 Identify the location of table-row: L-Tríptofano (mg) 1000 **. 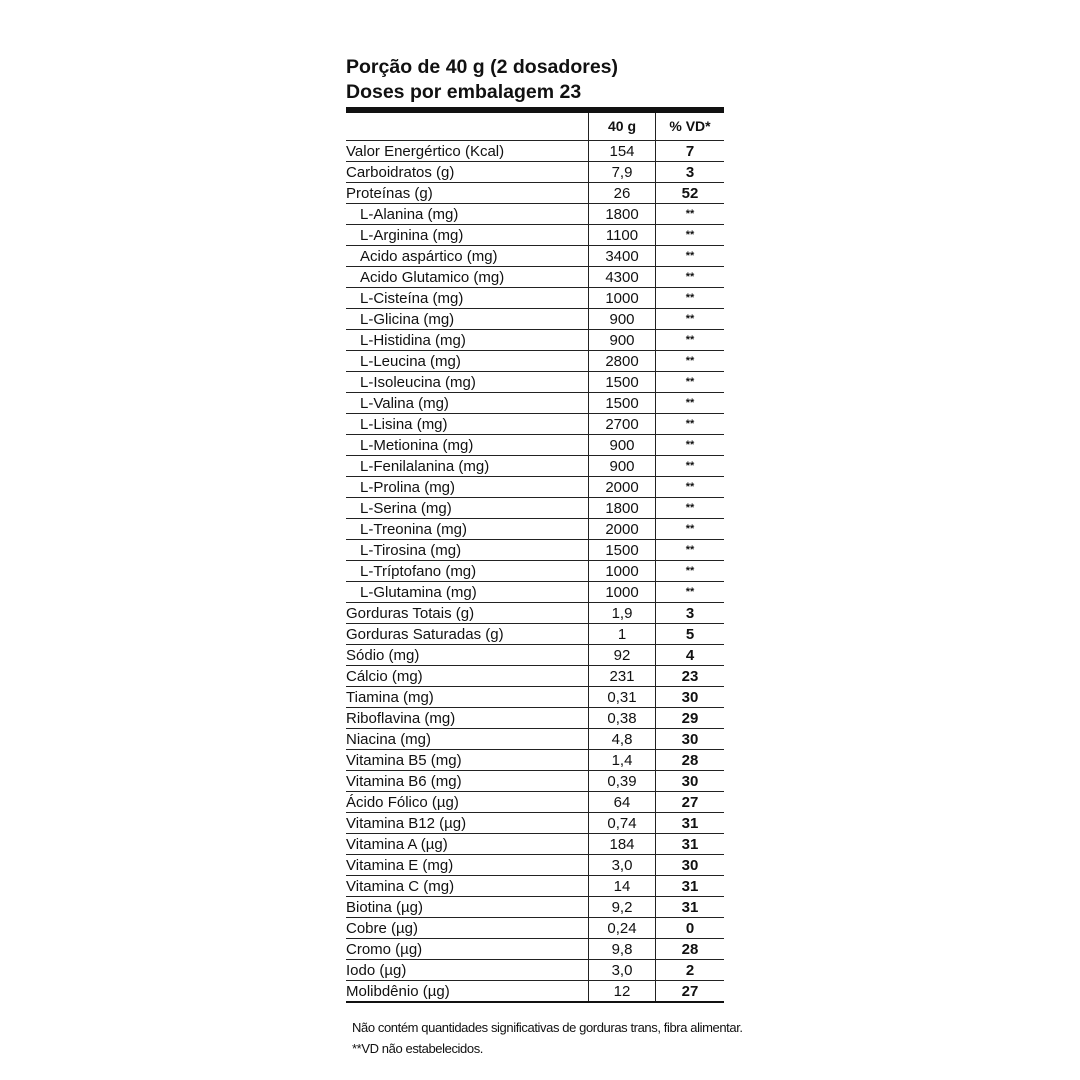
(535, 571).